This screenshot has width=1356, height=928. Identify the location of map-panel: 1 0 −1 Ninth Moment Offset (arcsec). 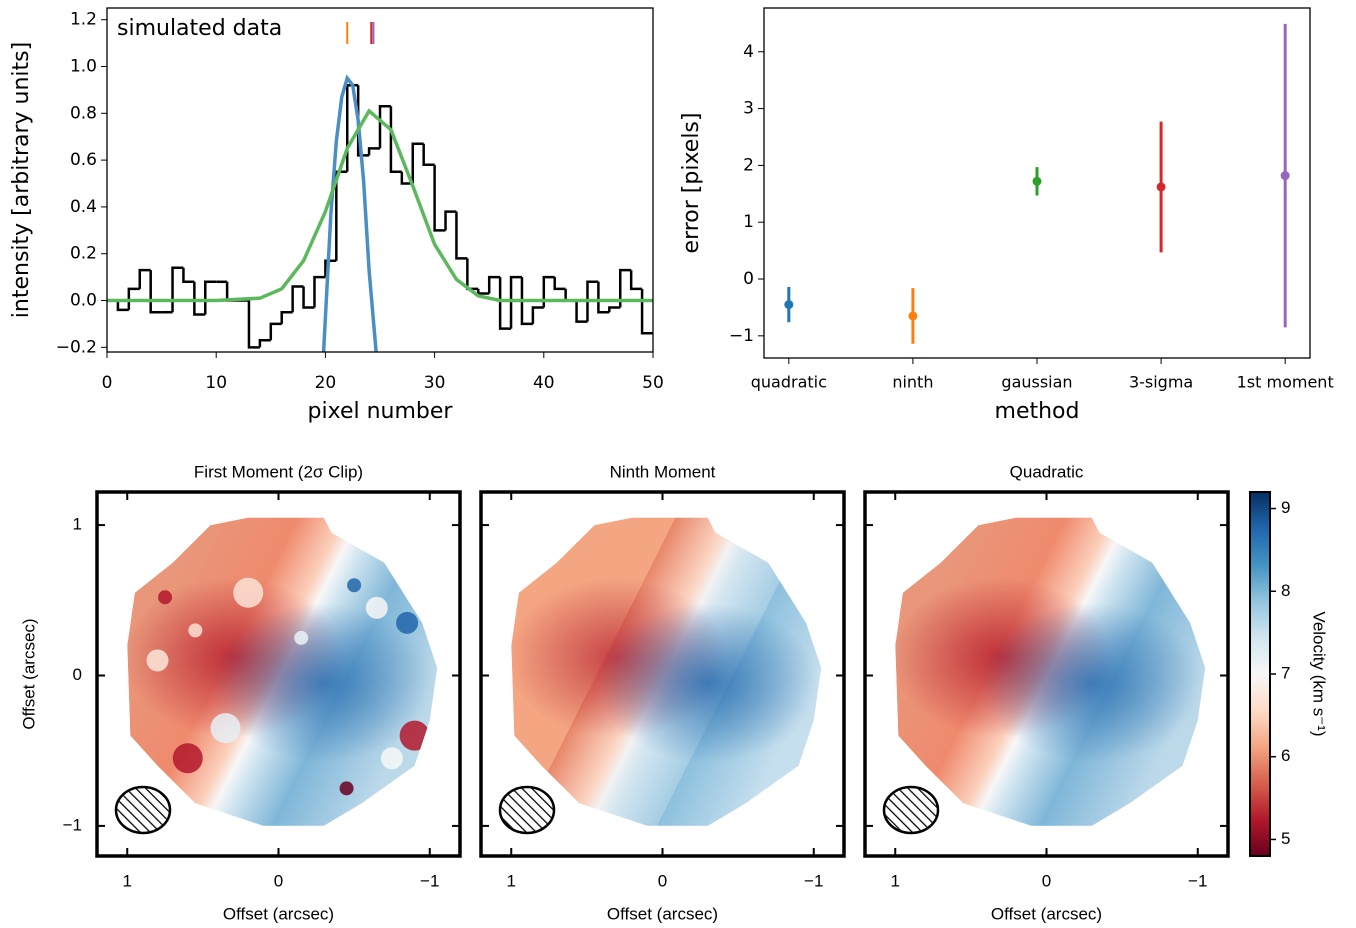
(662, 692).